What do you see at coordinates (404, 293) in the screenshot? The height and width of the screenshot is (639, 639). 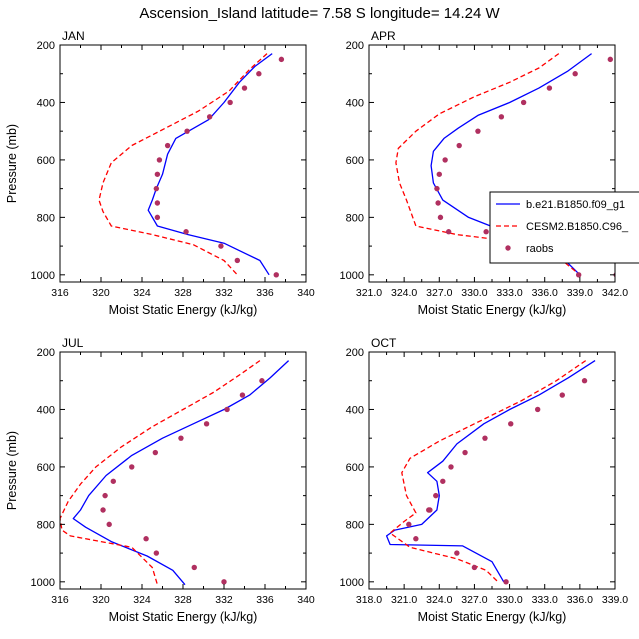 I see `x-tick-label: 324.0` at bounding box center [404, 293].